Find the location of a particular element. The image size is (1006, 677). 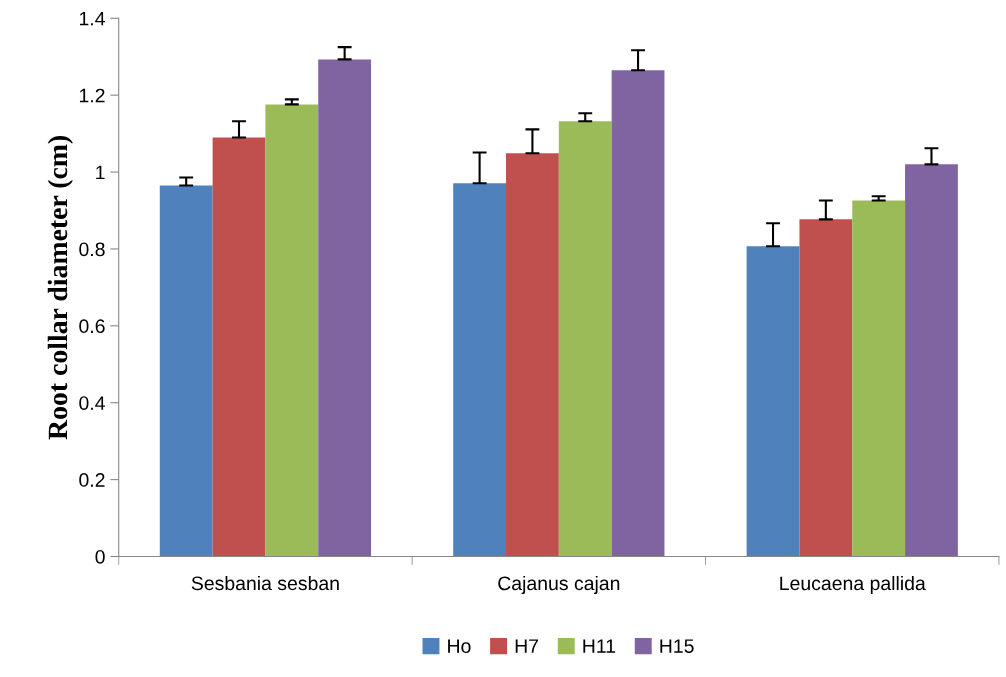

y-tick-label: 0.2 is located at coordinates (92, 480).